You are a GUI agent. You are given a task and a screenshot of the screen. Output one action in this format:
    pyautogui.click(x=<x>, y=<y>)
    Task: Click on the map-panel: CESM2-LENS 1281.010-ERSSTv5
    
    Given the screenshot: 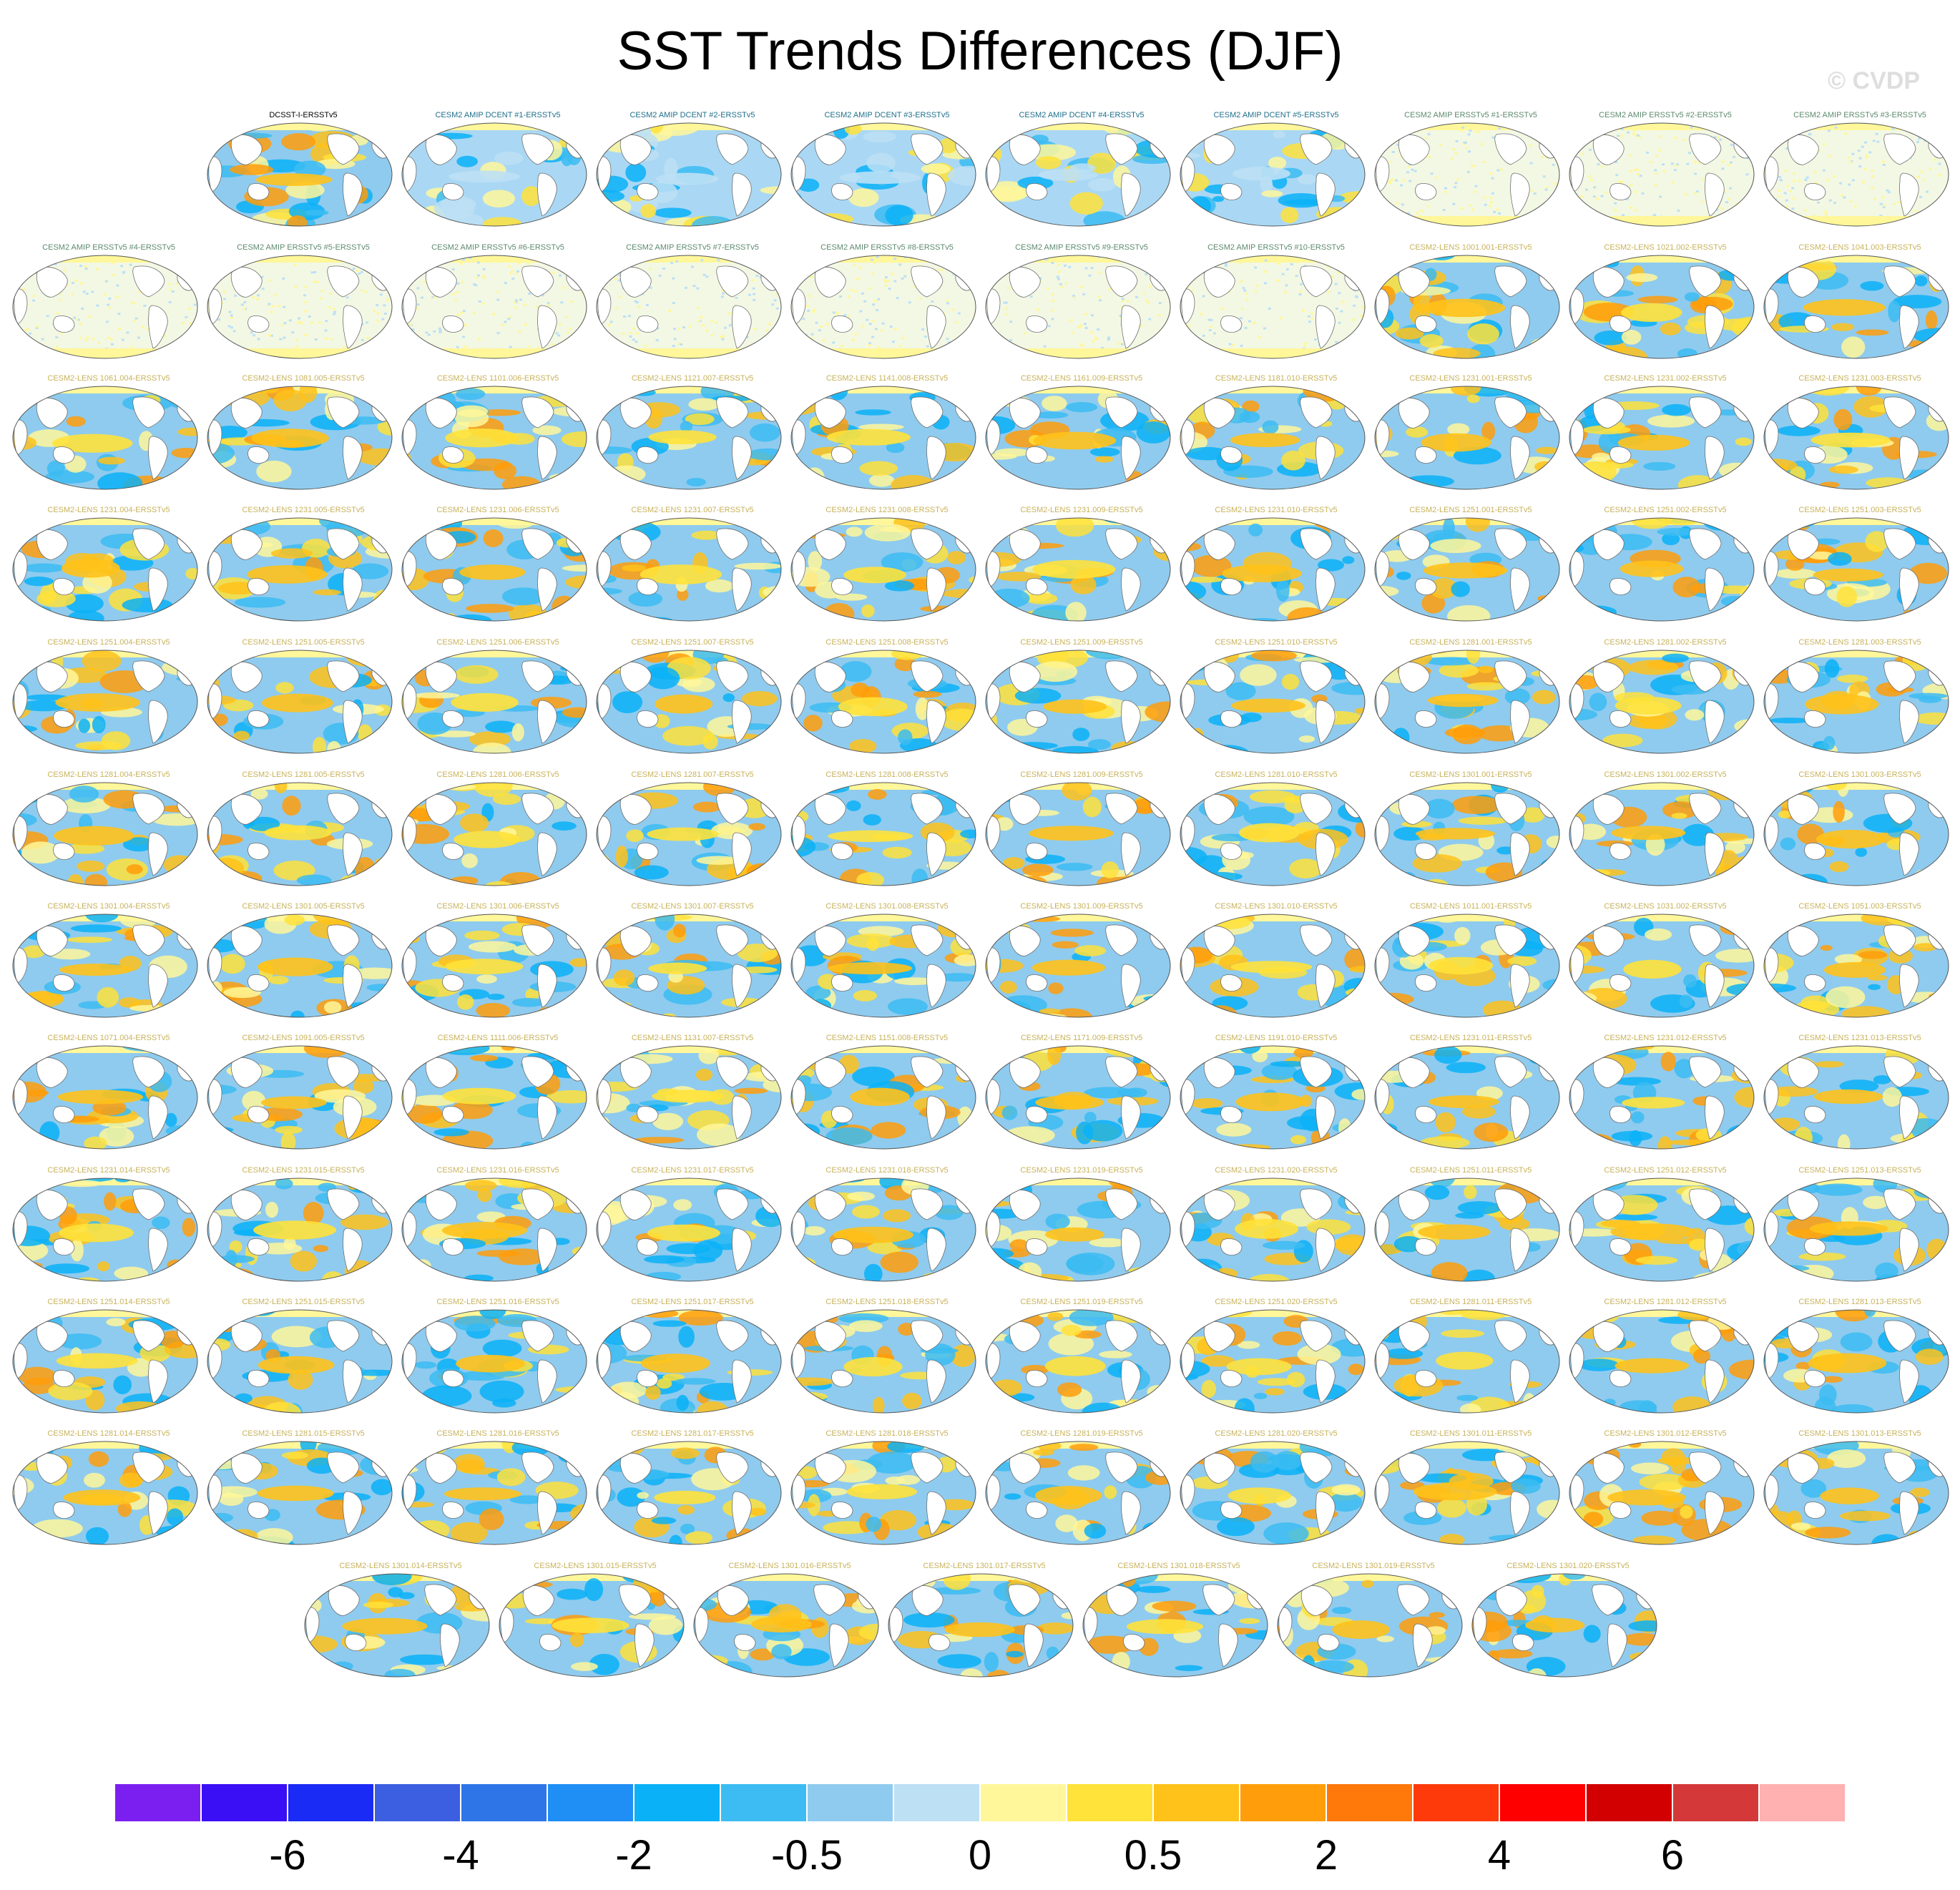 What is the action you would take?
    pyautogui.click(x=1276, y=841)
    